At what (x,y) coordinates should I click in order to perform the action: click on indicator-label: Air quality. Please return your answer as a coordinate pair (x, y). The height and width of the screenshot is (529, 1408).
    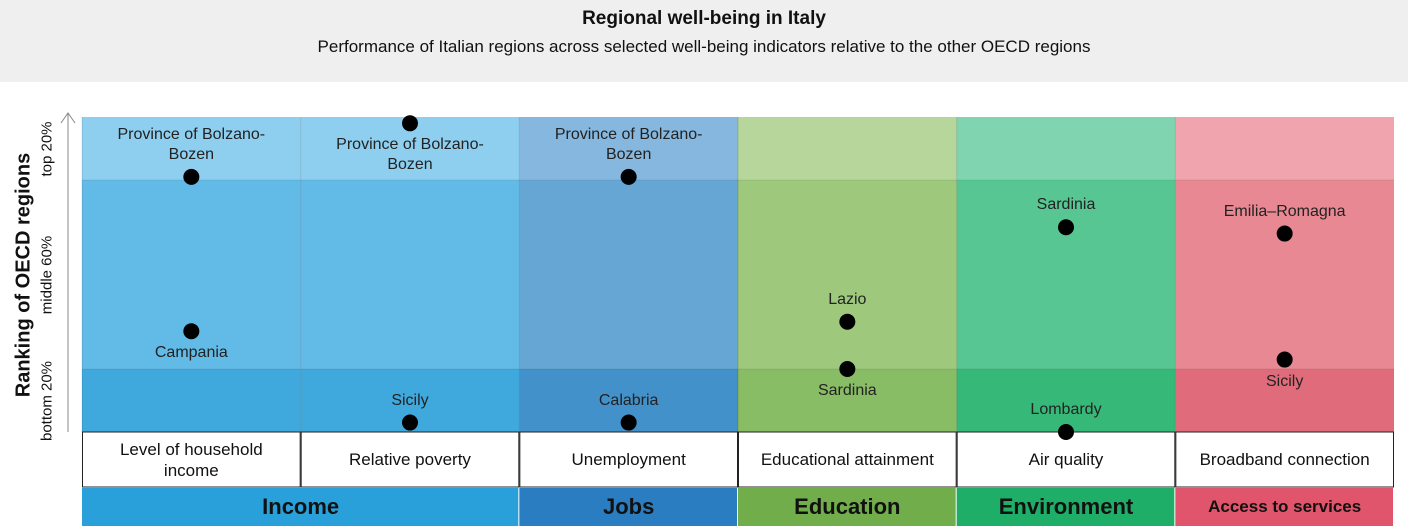
    Looking at the image, I should click on (1066, 459).